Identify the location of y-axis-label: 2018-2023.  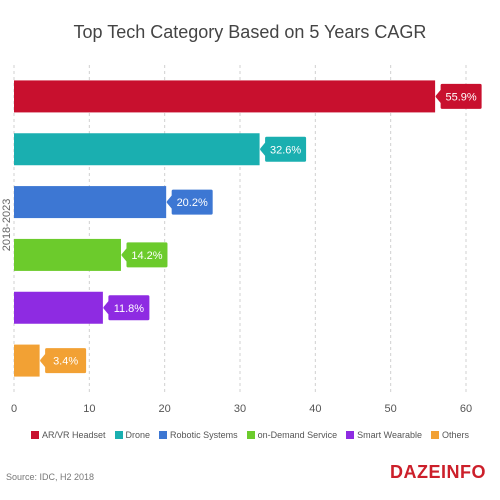
(7, 225).